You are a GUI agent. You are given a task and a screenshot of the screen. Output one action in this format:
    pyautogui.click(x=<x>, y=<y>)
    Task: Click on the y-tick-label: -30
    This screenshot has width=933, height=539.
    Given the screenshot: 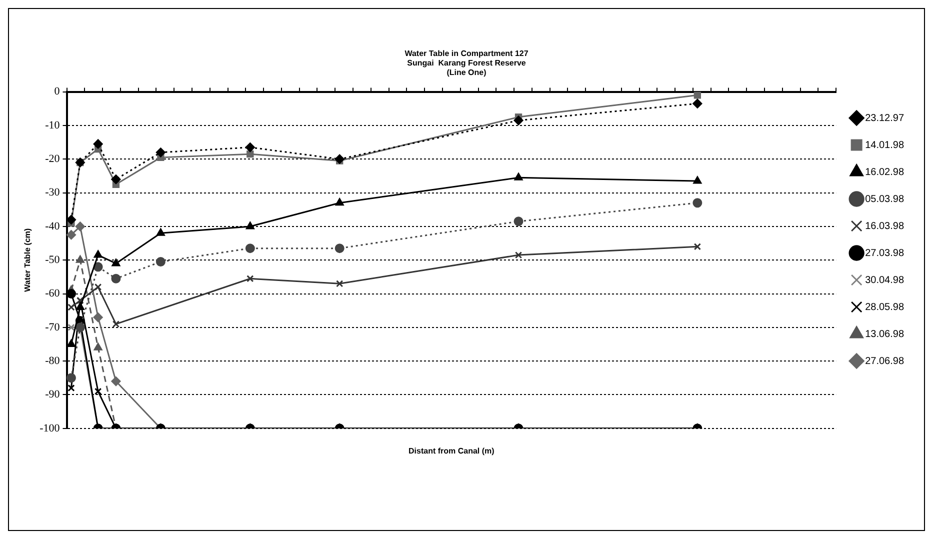 What is the action you would take?
    pyautogui.click(x=52, y=192)
    